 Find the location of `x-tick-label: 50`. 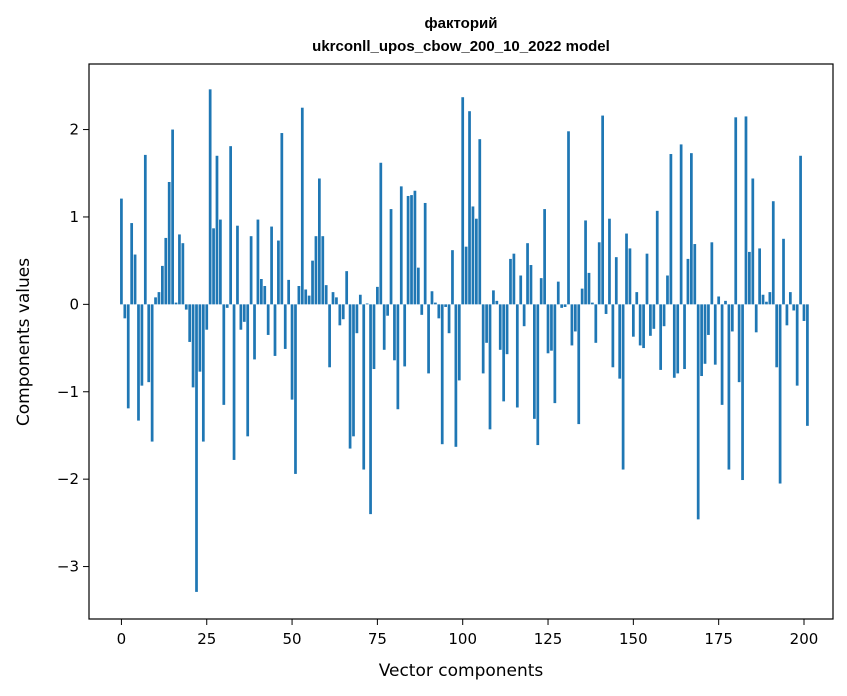

x-tick-label: 50 is located at coordinates (292, 639).